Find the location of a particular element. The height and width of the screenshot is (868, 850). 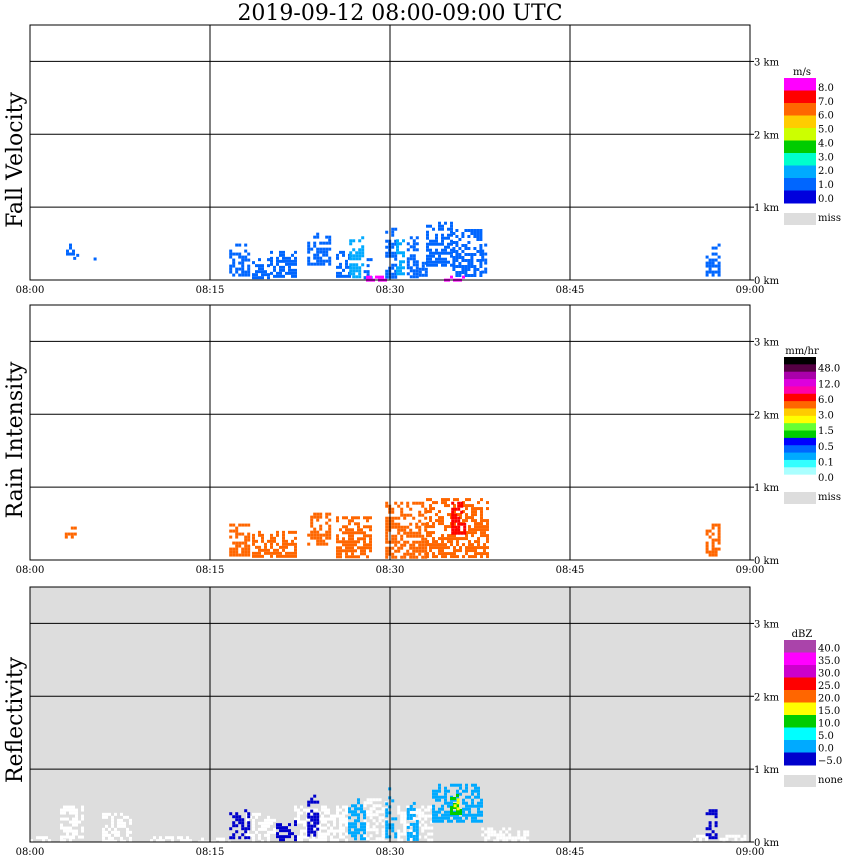

colorbar-label: 40.0 is located at coordinates (829, 649).